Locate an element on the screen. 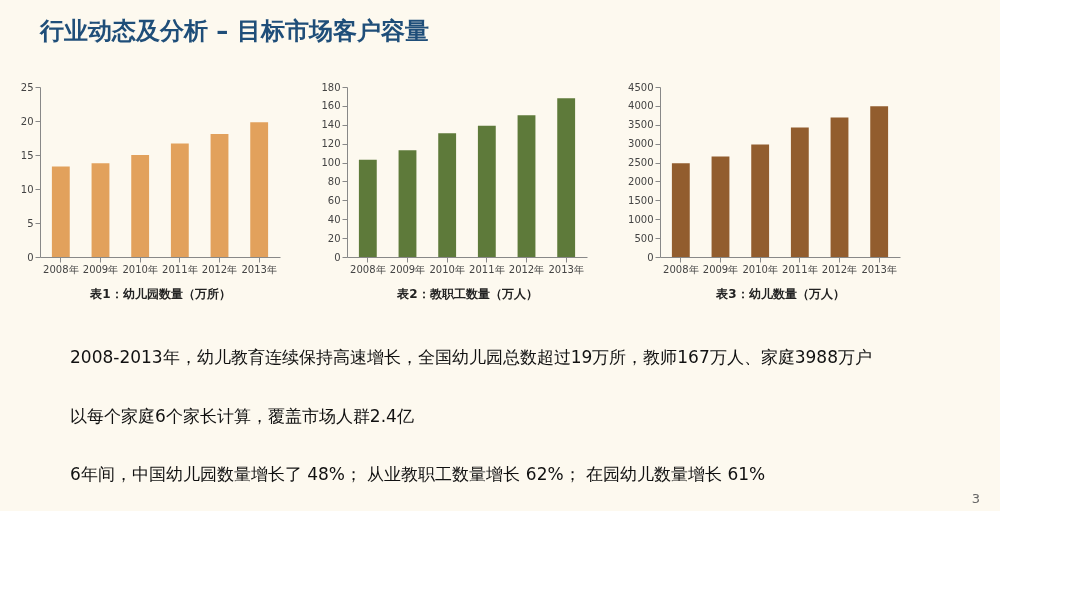 This screenshot has height=609, width=1080. y-tick-label: 80 is located at coordinates (334, 181).